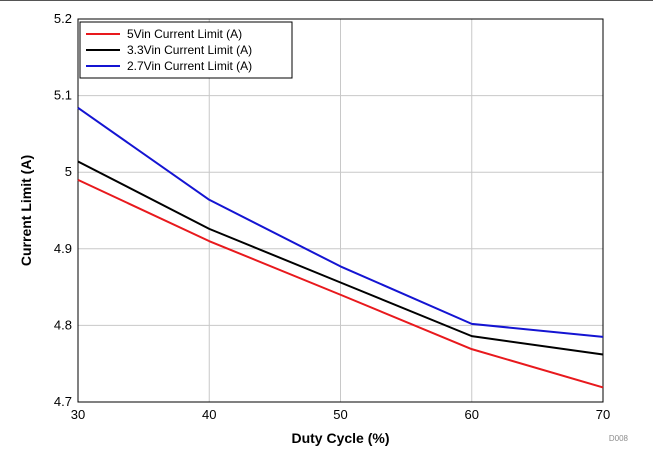 The height and width of the screenshot is (456, 653). What do you see at coordinates (63, 95) in the screenshot?
I see `y-tick-label: 5.1` at bounding box center [63, 95].